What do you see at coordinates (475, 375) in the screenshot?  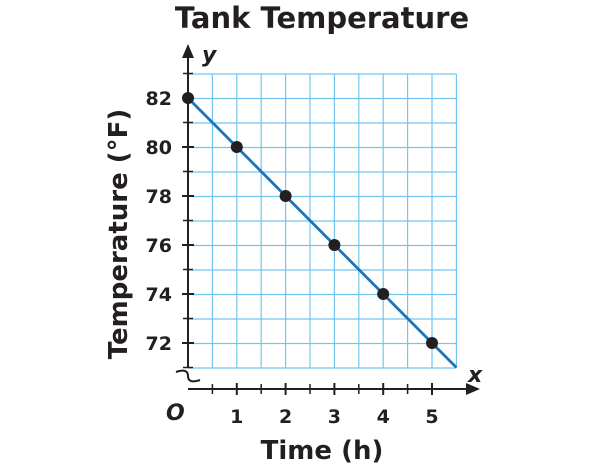 I see `x-axis-variable: x` at bounding box center [475, 375].